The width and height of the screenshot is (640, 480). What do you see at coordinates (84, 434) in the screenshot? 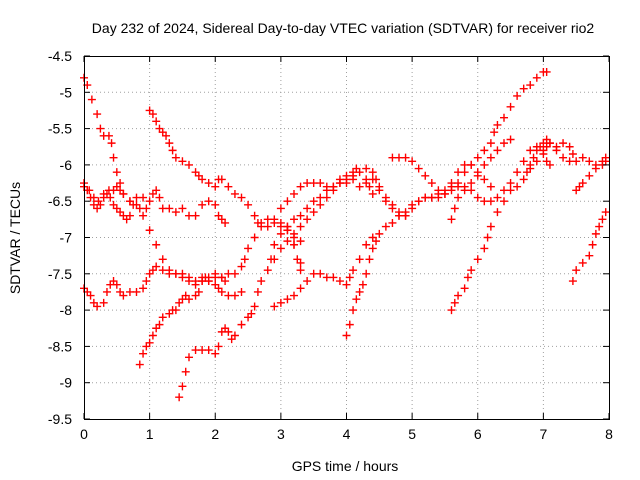
I see `x-tick-label: 0` at bounding box center [84, 434].